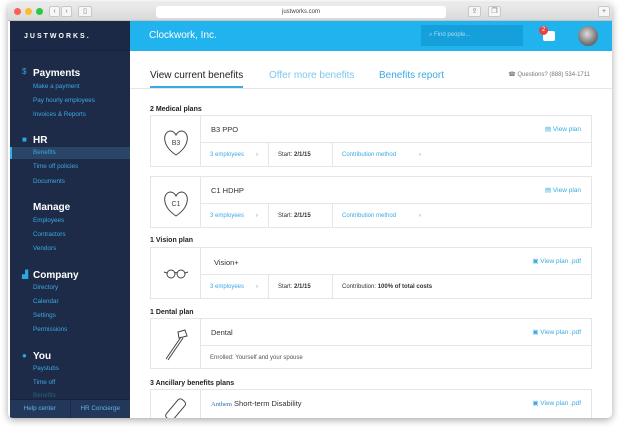  Describe the element at coordinates (549, 75) in the screenshot. I see `questions-phone: ☎ Questions? (888) 534-1711` at that location.